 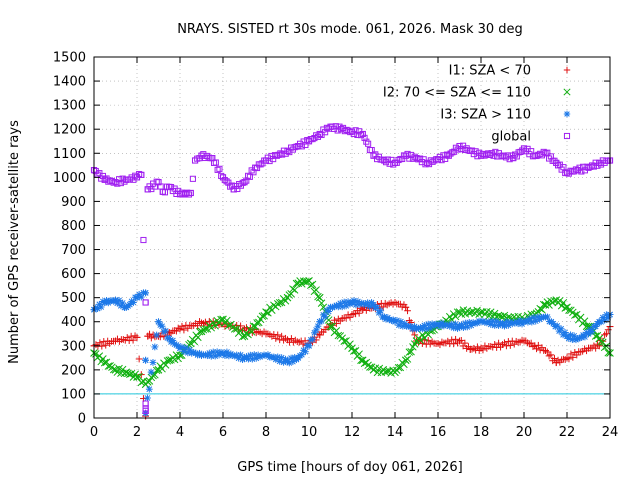 What do you see at coordinates (352, 432) in the screenshot?
I see `x-tick-label: 12` at bounding box center [352, 432].